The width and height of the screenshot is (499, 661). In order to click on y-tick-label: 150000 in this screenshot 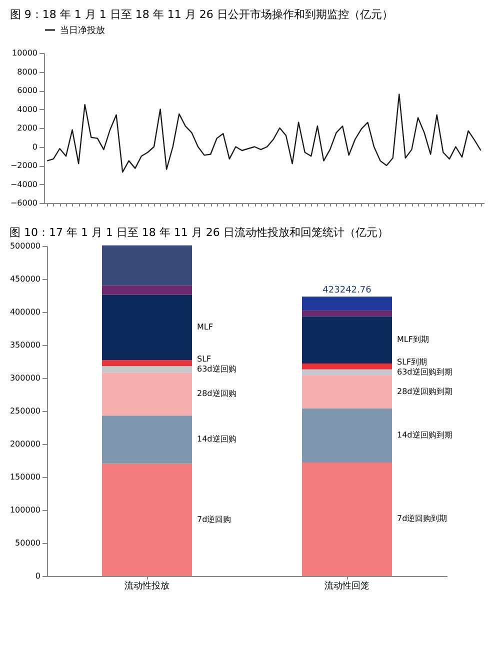, I will do `click(25, 477)`.